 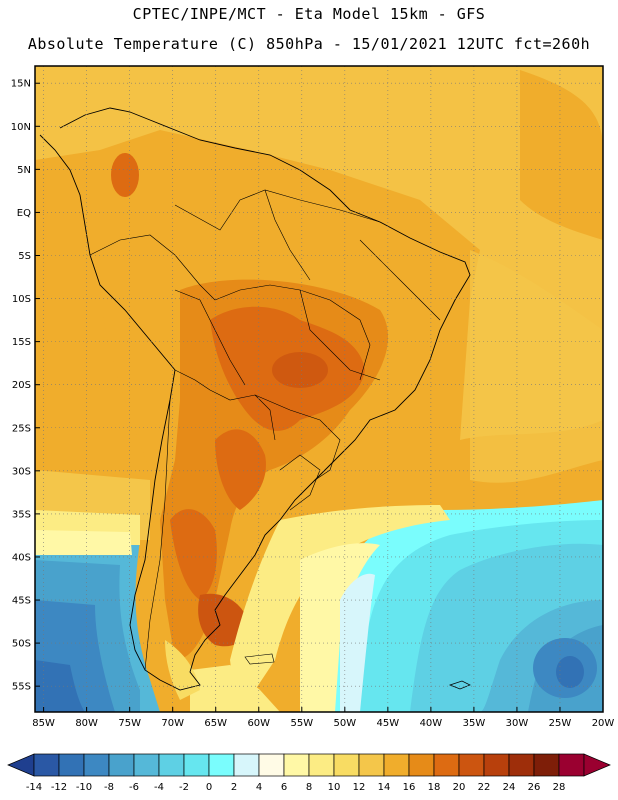 I want to click on lat-label: 15S, so click(x=21, y=342).